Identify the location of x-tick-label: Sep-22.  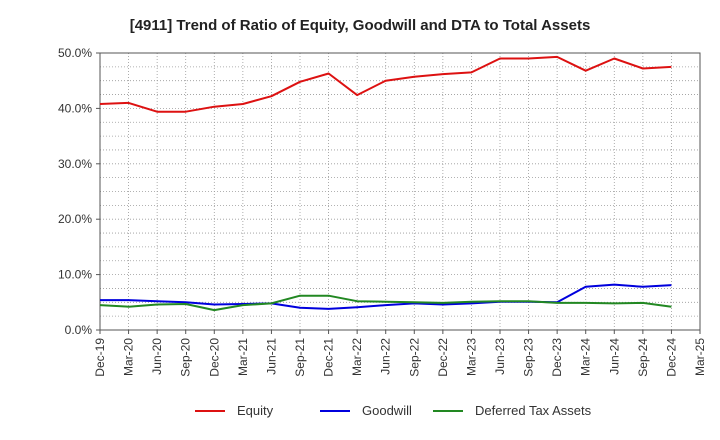
(414, 357).